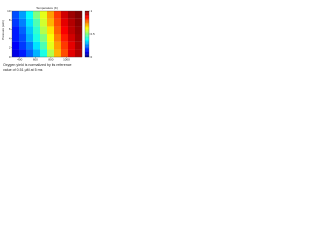 This screenshot has width=320, height=240. What do you see at coordinates (10, 29) in the screenshot?
I see `y-tick-label: 6` at bounding box center [10, 29].